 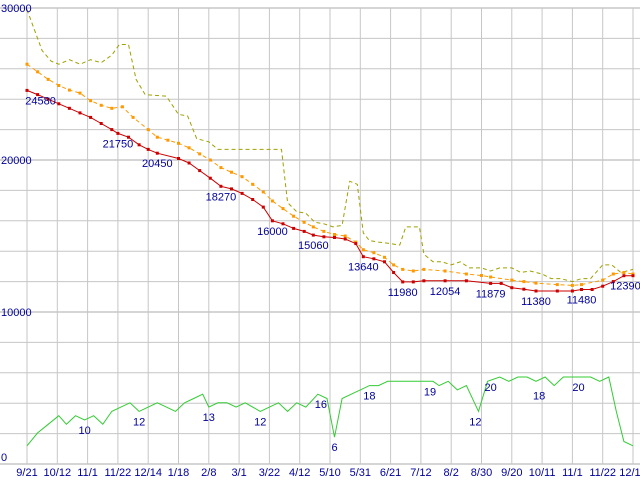 What do you see at coordinates (536, 302) in the screenshot?
I see `price-label: 11380` at bounding box center [536, 302].